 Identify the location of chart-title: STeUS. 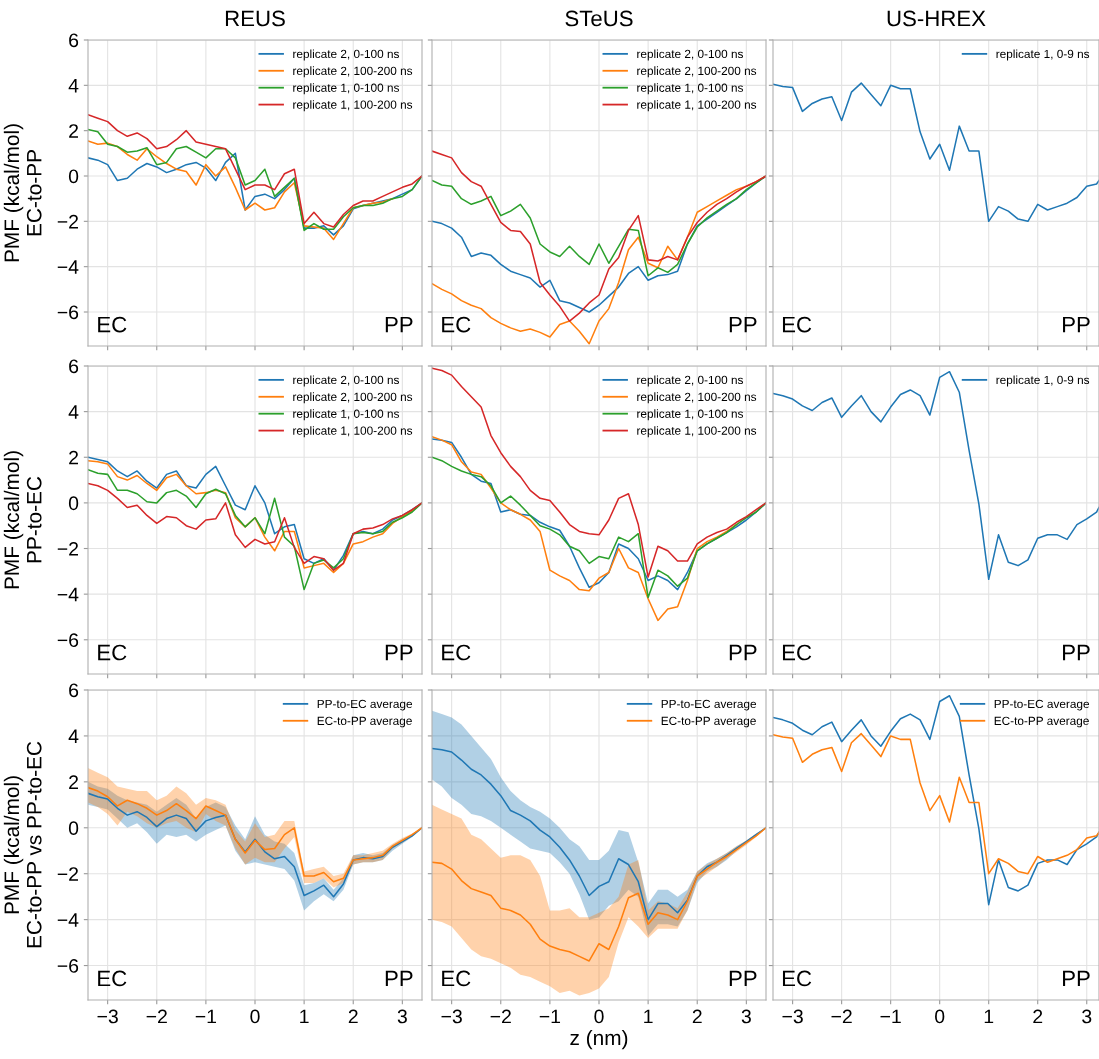
(599, 18).